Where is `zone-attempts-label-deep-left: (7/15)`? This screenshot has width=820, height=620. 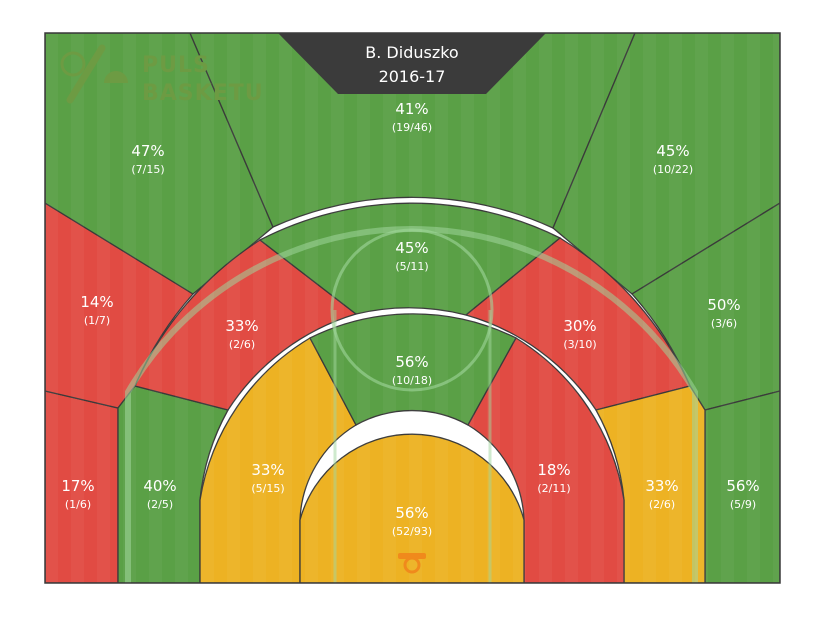 zone-attempts-label-deep-left: (7/15) is located at coordinates (147, 169).